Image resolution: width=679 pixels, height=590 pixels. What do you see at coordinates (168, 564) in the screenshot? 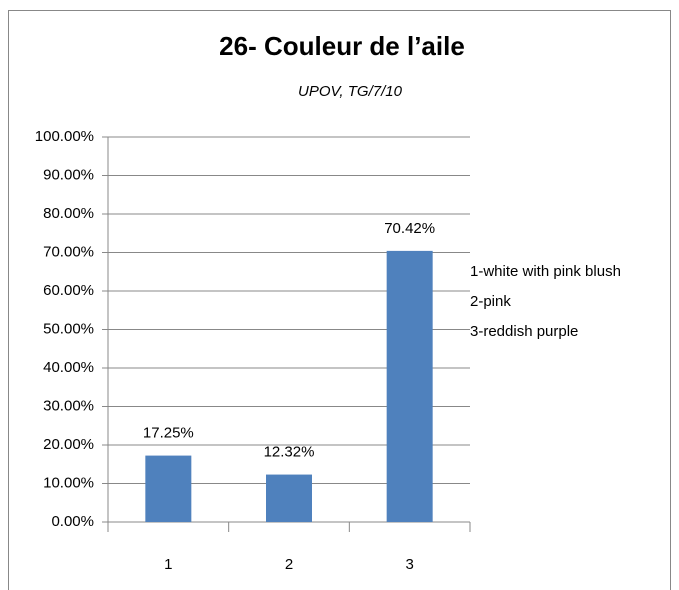
I see `x-tick-label: 1` at bounding box center [168, 564].